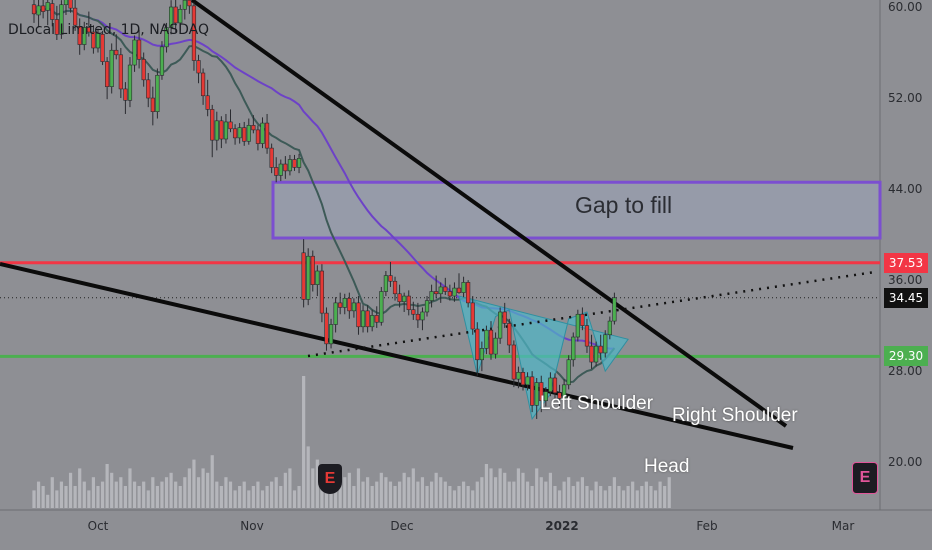  I want to click on x-tick-label: Oct, so click(98, 526).